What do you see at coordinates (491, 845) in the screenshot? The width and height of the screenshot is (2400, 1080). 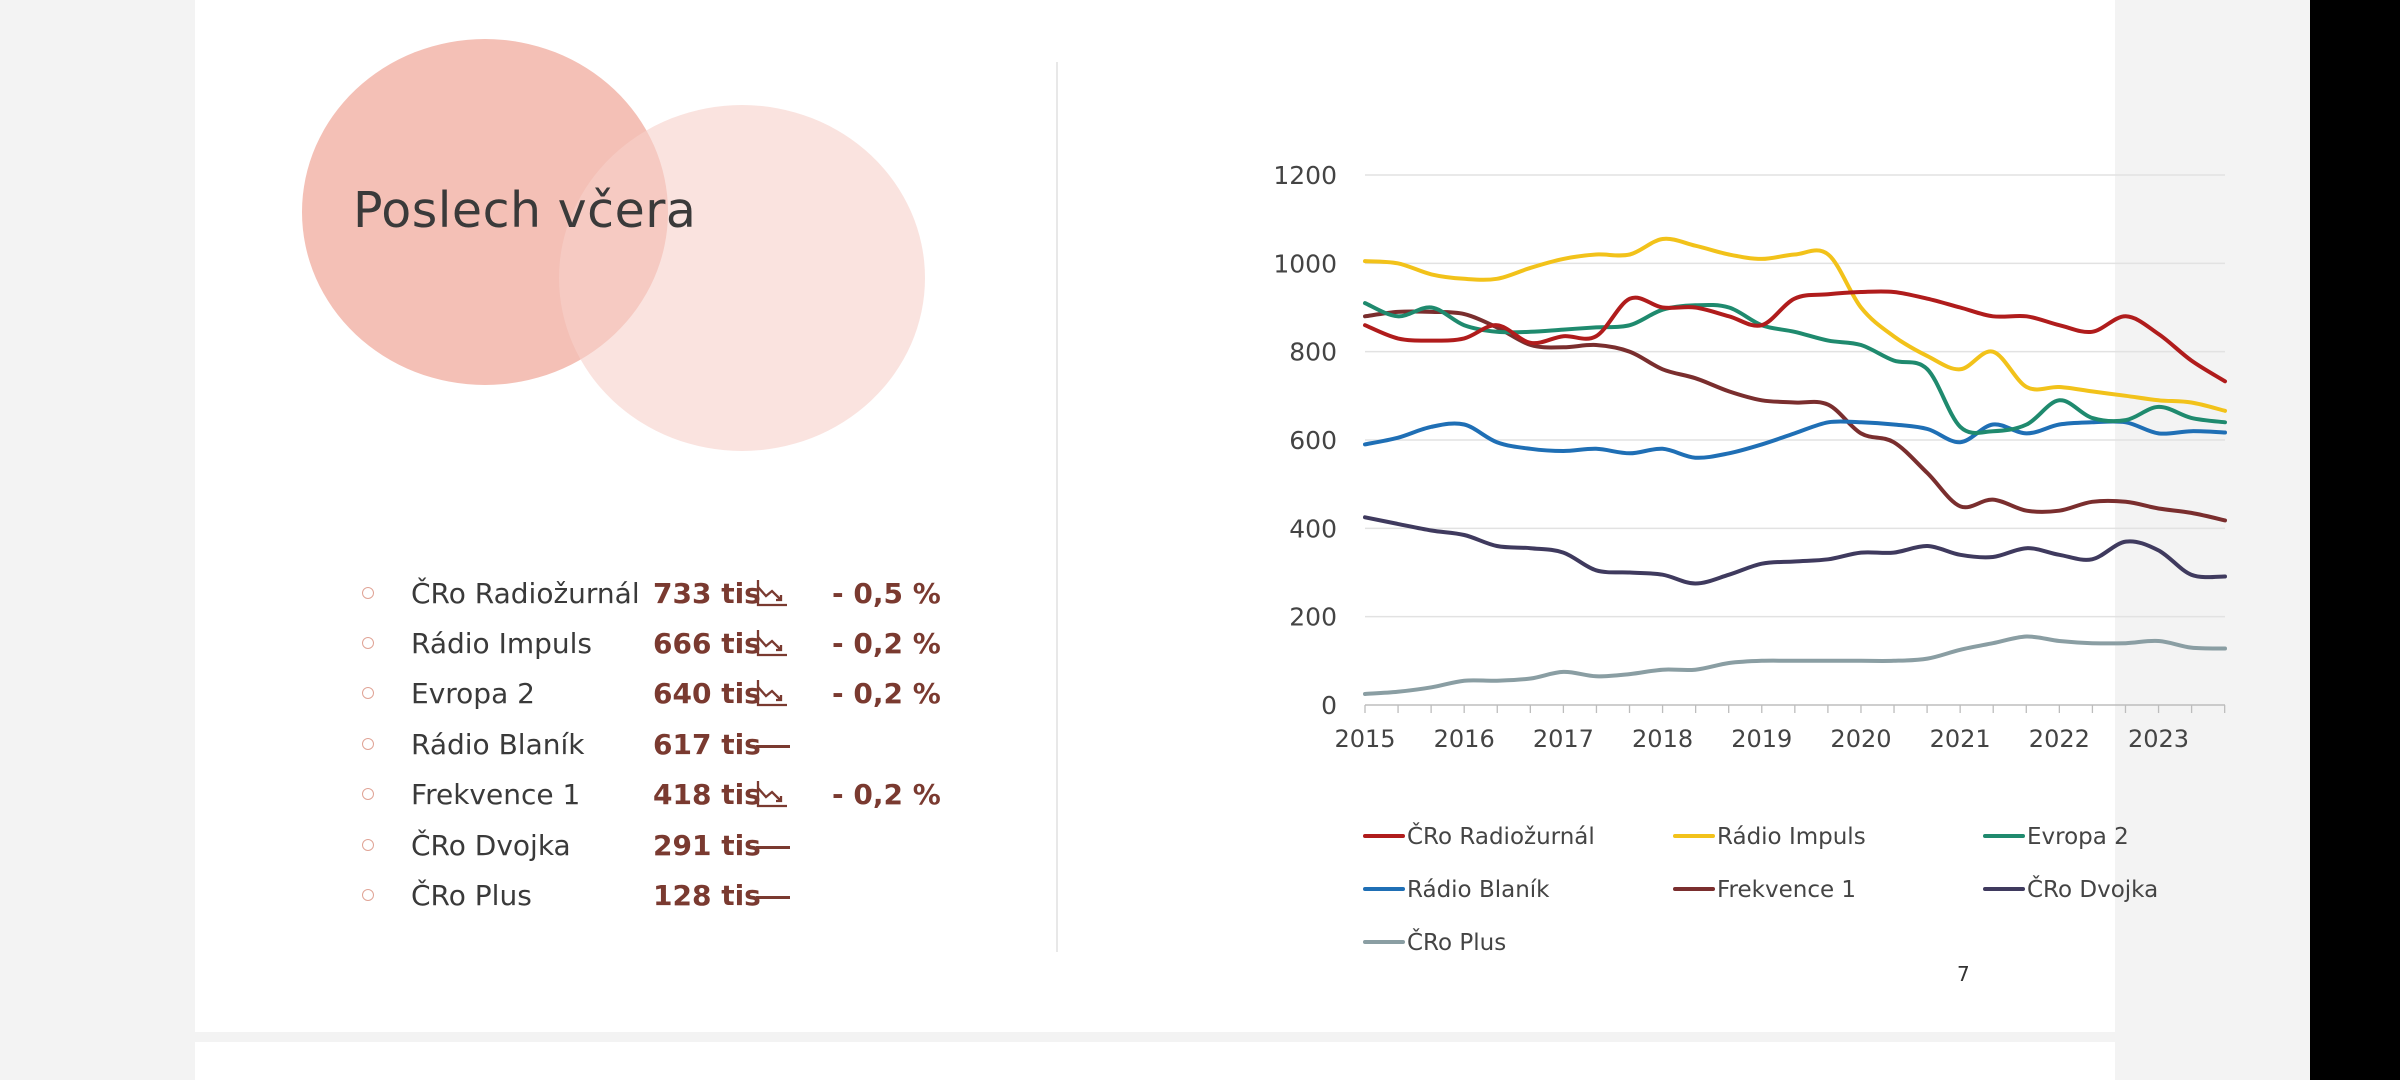 I see `station-name: ČRo Dvojka` at bounding box center [491, 845].